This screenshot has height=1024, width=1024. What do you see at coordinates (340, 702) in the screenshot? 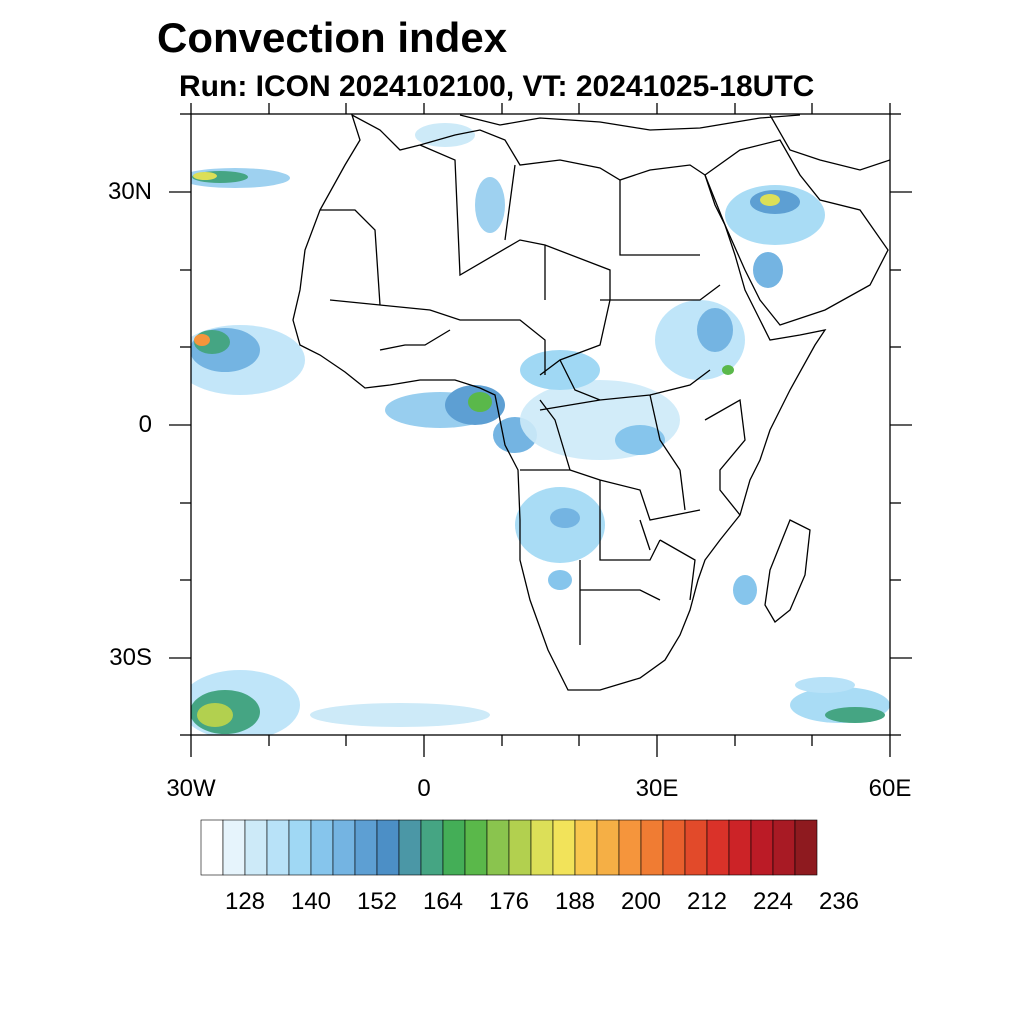
I see `field-south-atlantic` at bounding box center [340, 702].